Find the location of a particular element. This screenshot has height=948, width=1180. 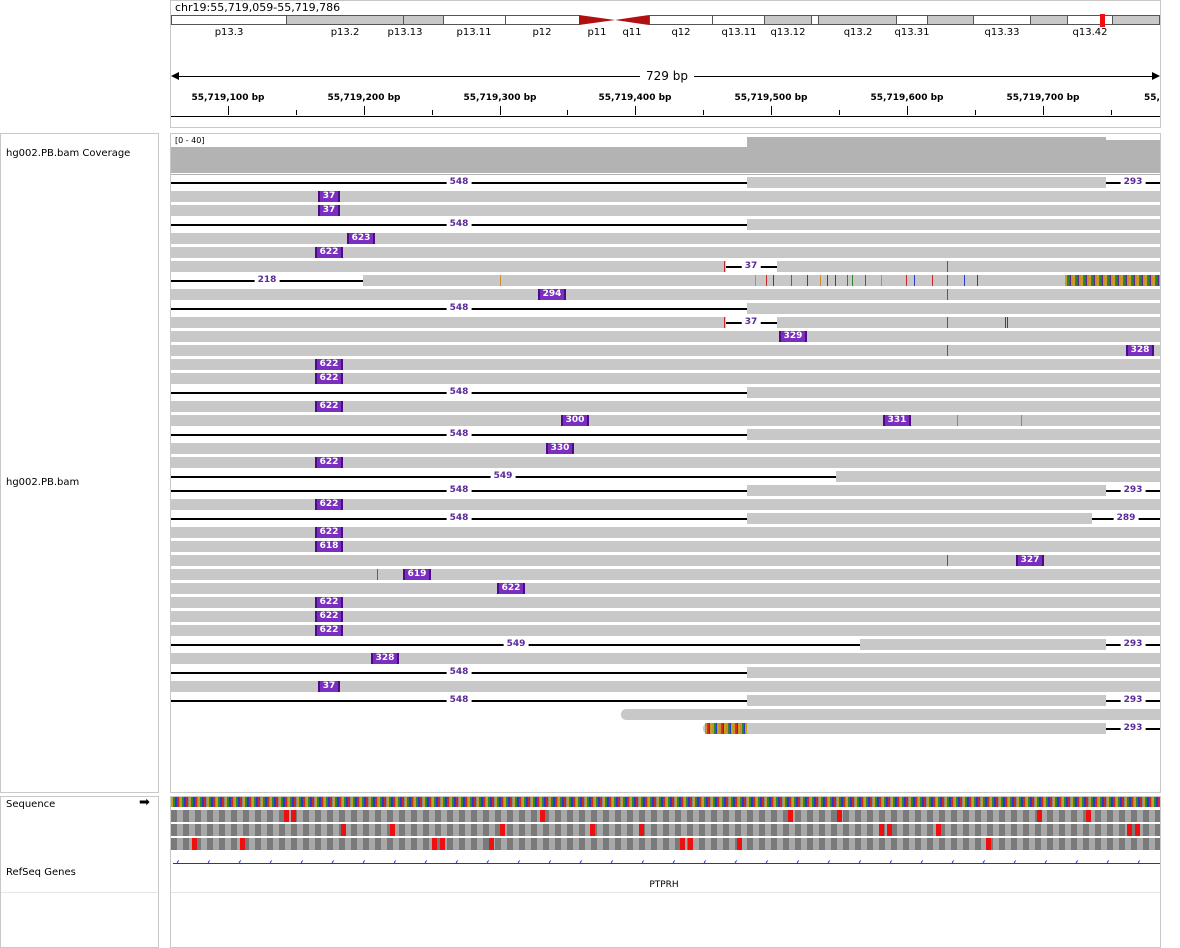

gene-model is located at coordinates (666, 863).